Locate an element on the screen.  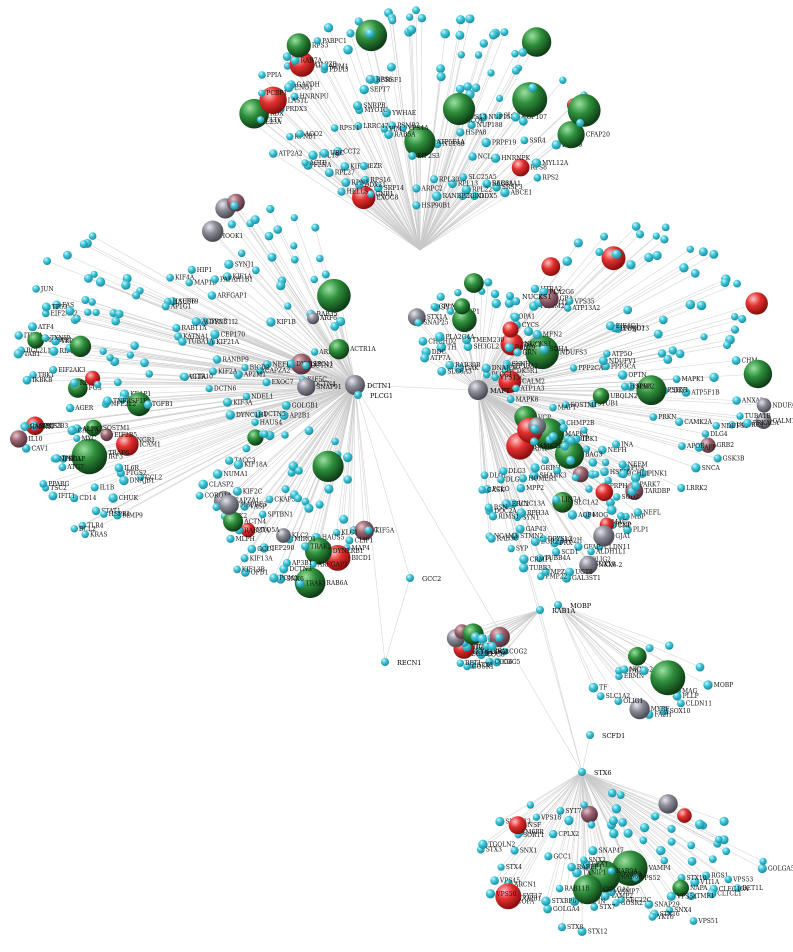
protein-node-mauve is located at coordinates (301, 364).